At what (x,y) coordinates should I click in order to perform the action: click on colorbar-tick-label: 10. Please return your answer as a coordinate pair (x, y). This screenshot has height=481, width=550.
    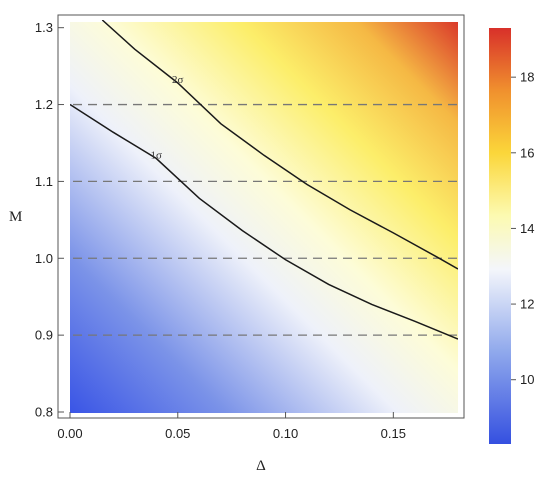
    Looking at the image, I should click on (527, 379).